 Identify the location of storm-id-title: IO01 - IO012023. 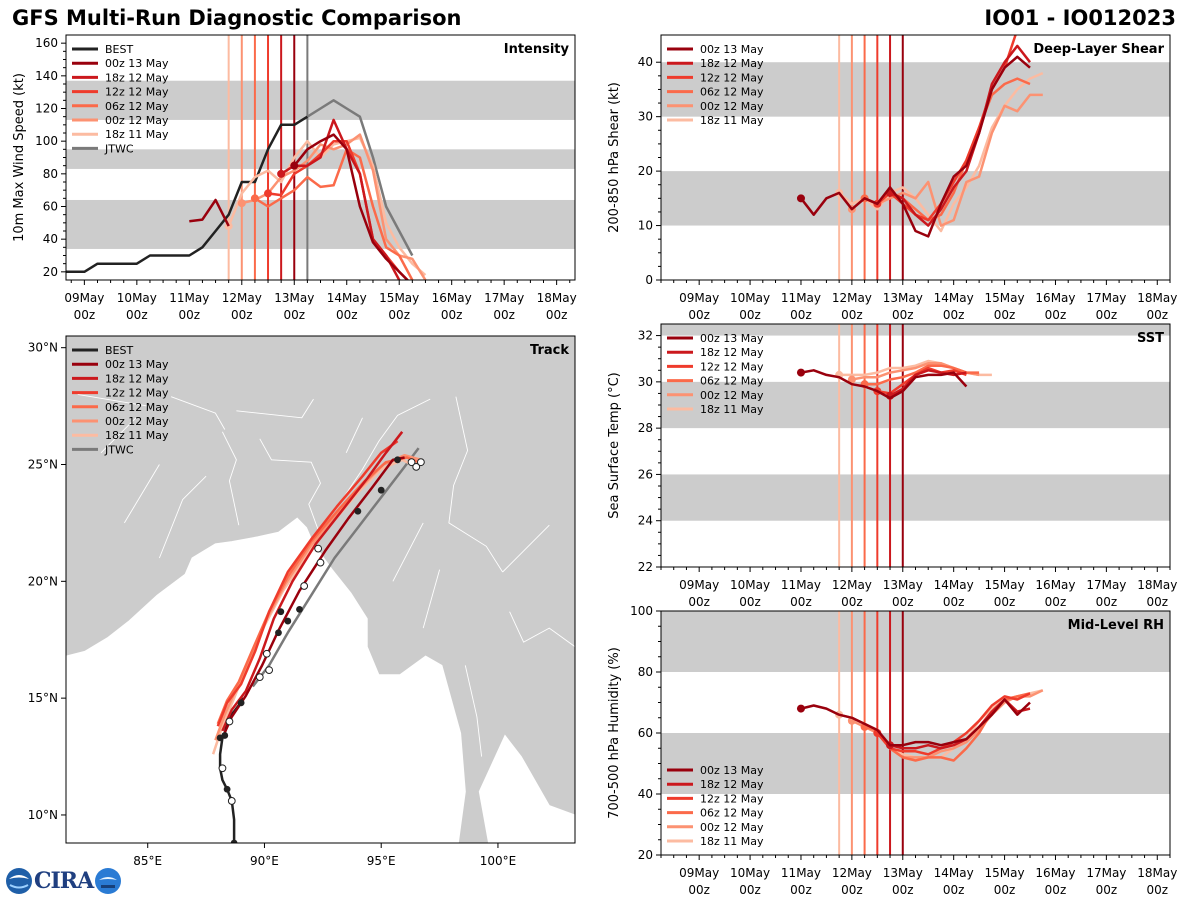
(1080, 18).